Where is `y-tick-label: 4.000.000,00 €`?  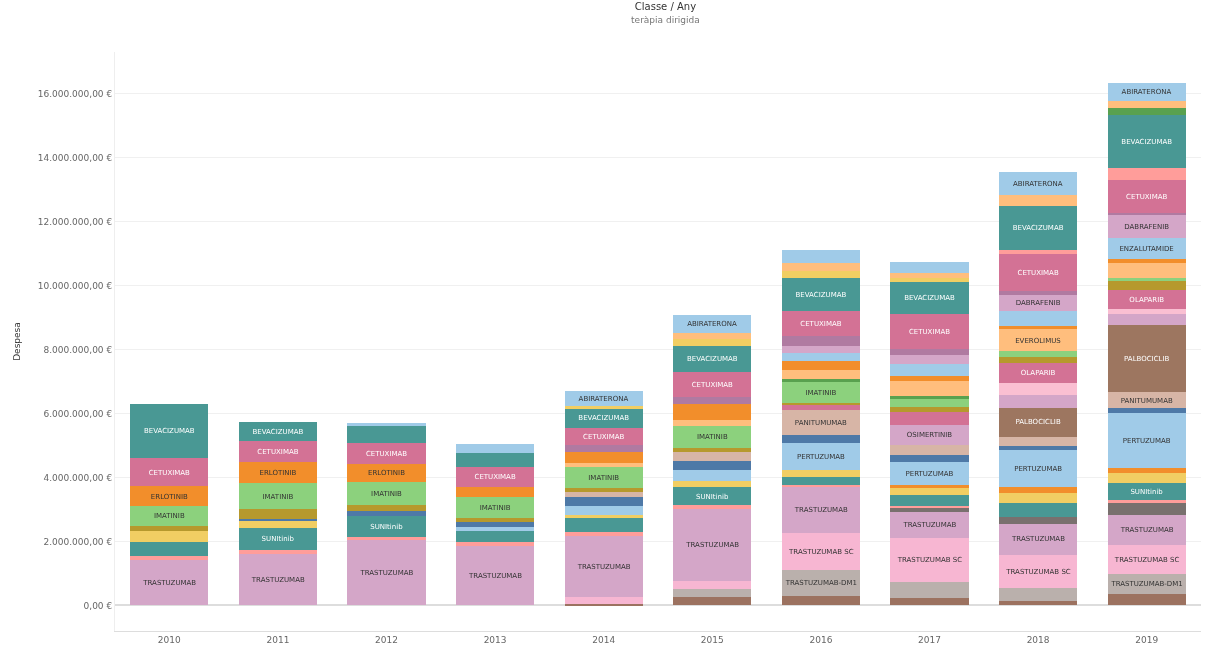 y-tick-label: 4.000.000,00 € is located at coordinates (78, 477).